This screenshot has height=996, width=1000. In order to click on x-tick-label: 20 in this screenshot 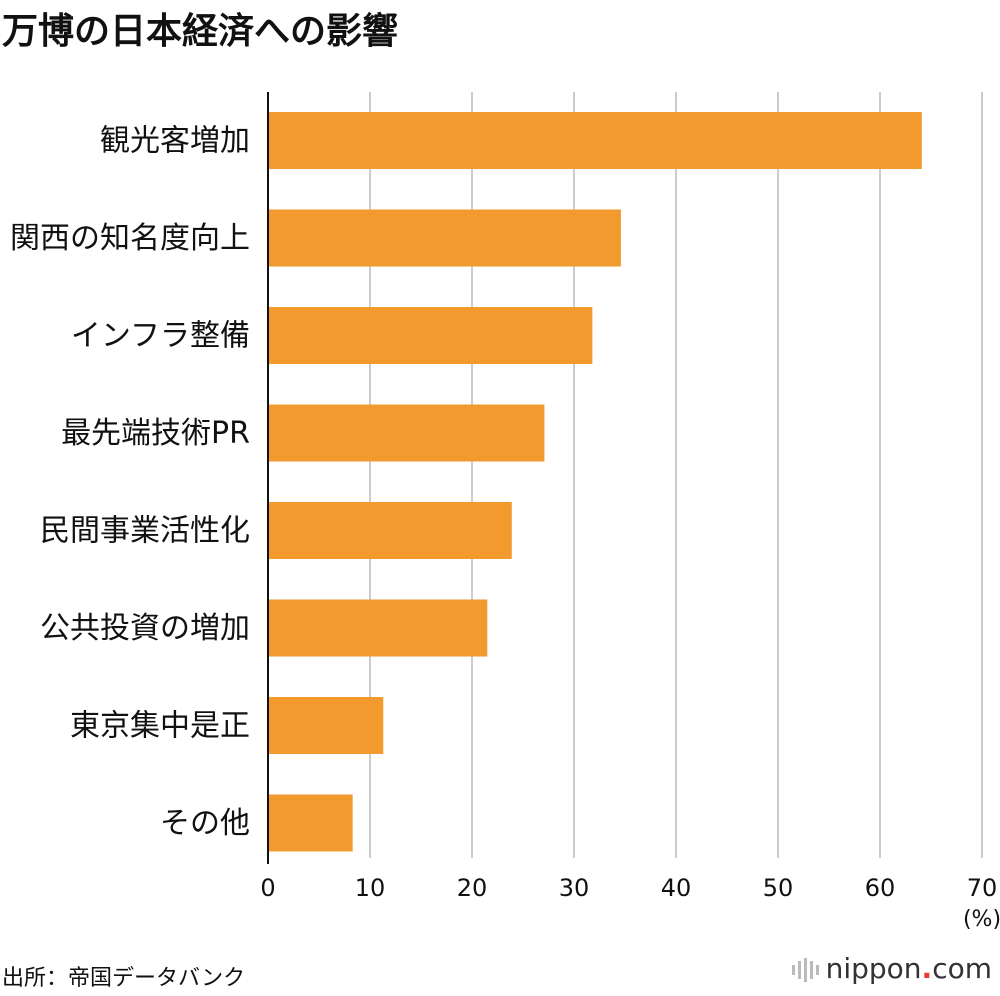, I will do `click(472, 888)`.